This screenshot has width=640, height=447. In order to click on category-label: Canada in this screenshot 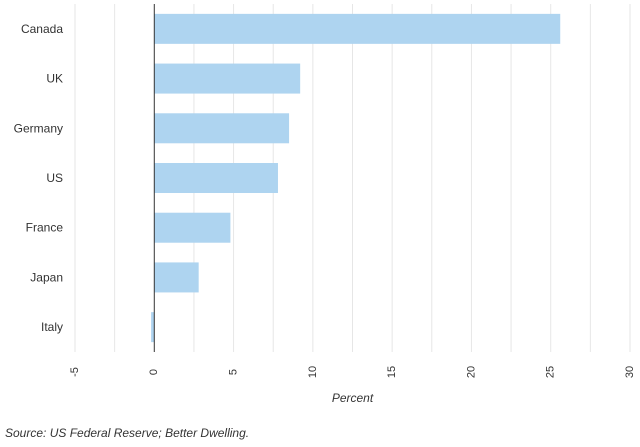, I will do `click(42, 29)`.